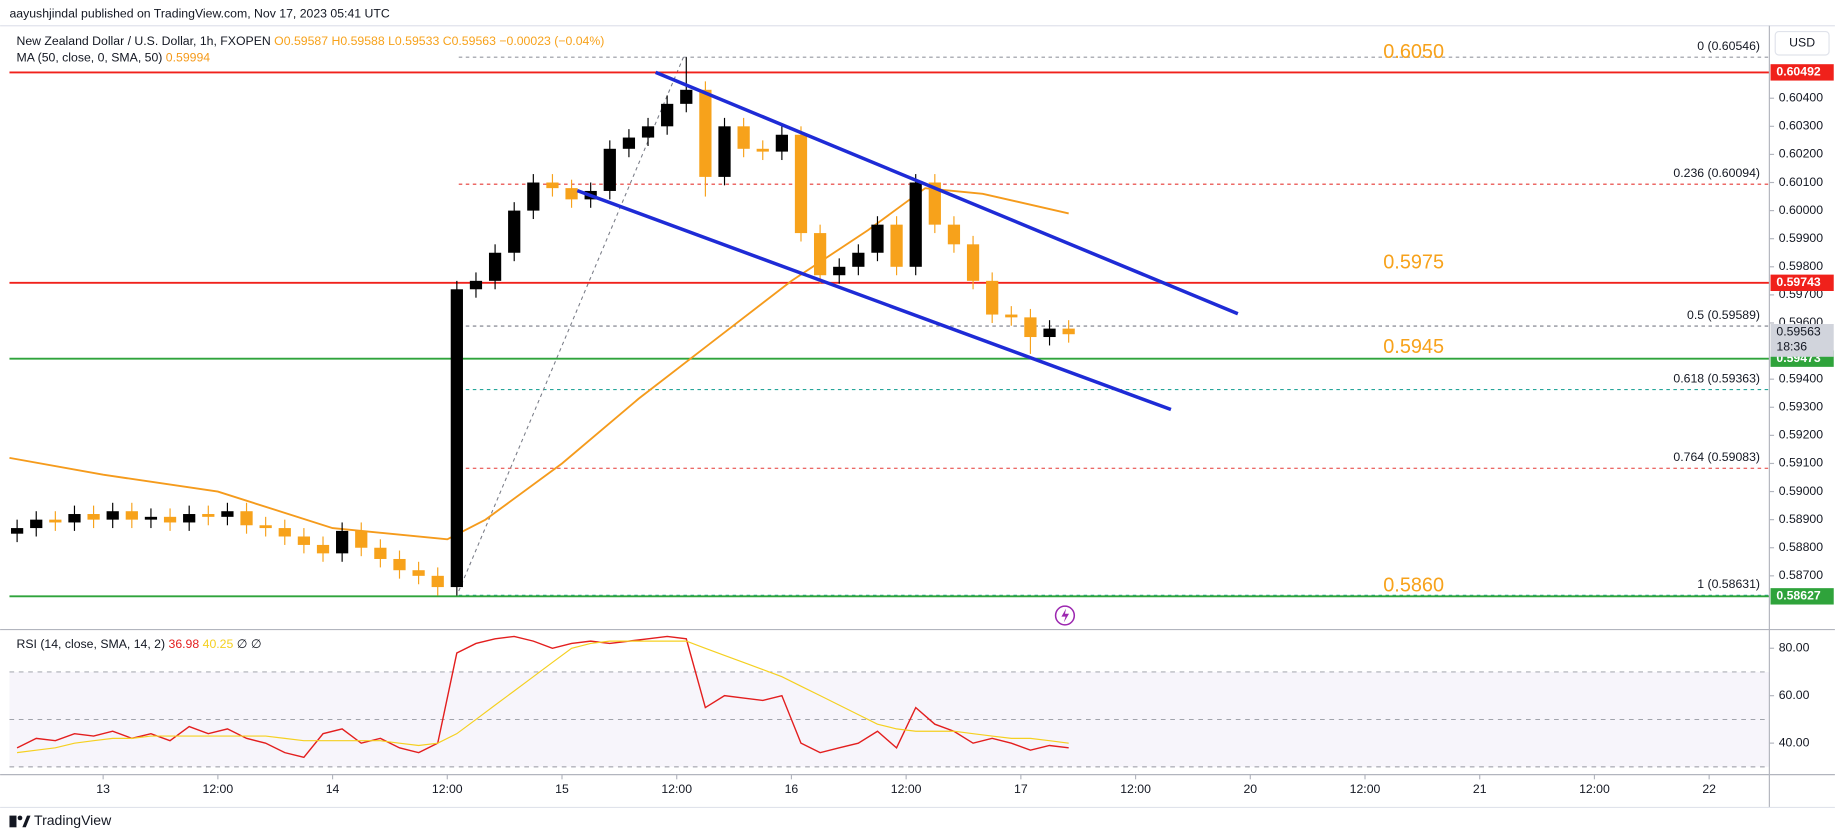 The image size is (1835, 839). I want to click on rsi-line, so click(542, 697).